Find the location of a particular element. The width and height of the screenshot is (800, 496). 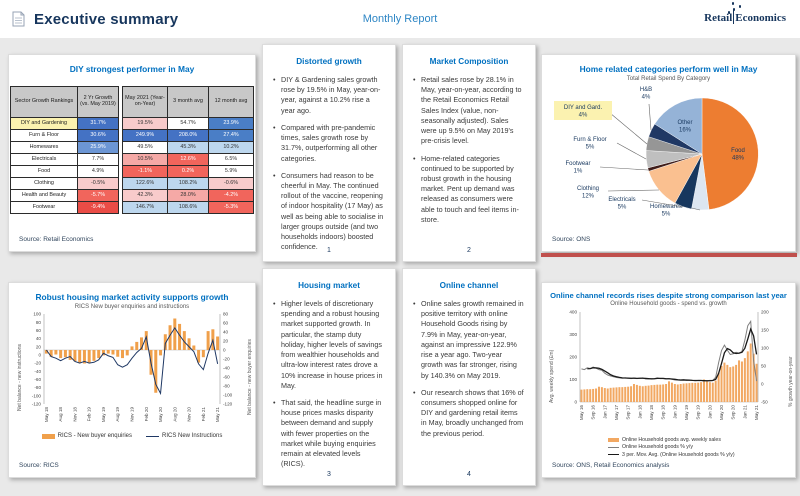

source-note: Source: Retail Economics is located at coordinates (56, 239).